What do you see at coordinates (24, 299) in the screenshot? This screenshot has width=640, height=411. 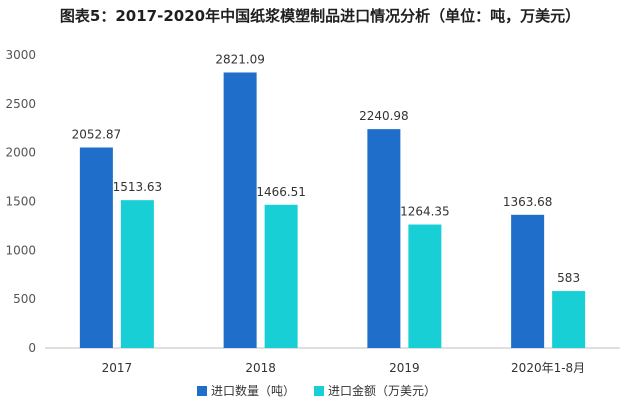 I see `y-tick-label: 500` at bounding box center [24, 299].